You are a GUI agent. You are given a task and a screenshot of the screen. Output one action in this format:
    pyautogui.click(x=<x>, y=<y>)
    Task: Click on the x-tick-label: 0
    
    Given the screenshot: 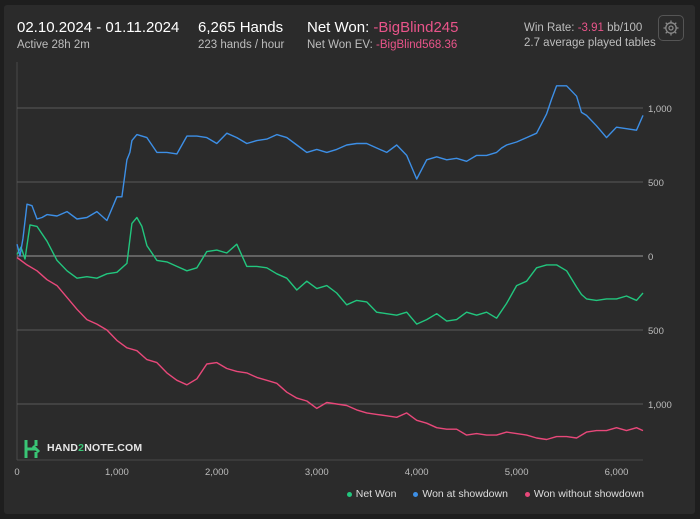 What is the action you would take?
    pyautogui.click(x=16, y=472)
    